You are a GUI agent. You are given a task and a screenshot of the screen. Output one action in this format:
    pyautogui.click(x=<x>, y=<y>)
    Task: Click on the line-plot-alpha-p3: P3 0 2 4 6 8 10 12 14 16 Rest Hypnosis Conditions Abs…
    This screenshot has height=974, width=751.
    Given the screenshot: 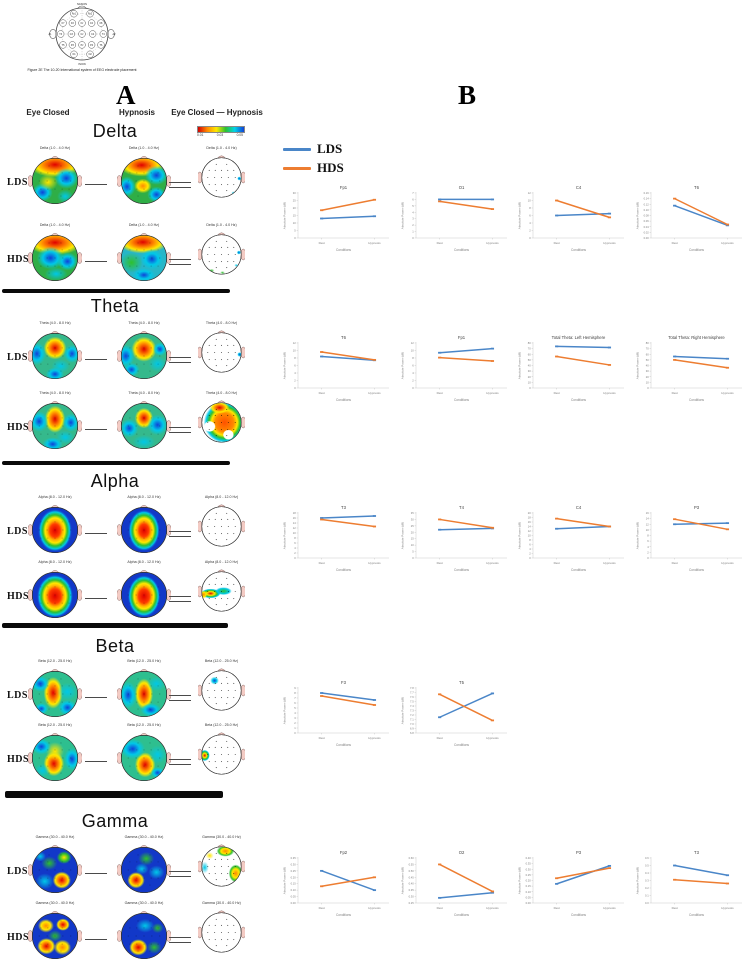 What is the action you would take?
    pyautogui.click(x=690, y=541)
    